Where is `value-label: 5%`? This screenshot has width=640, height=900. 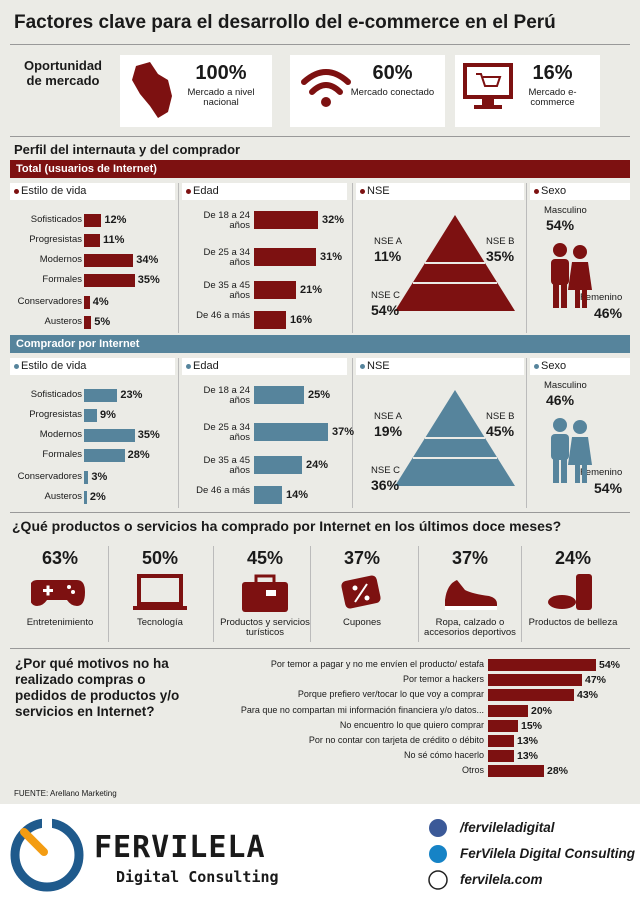
value-label: 5% is located at coordinates (102, 322).